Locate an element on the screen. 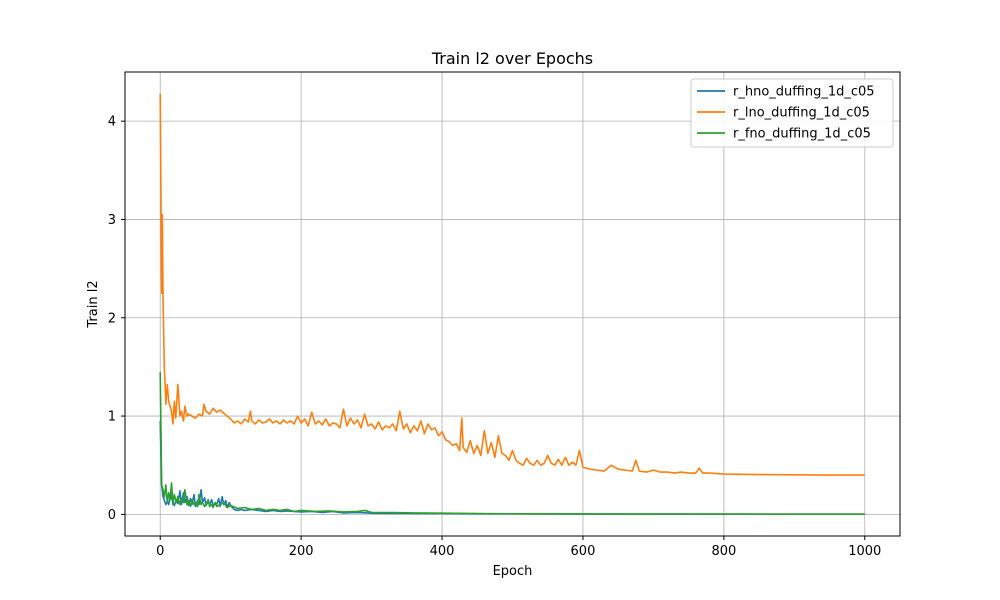  x-tick-label: 600 is located at coordinates (583, 551).